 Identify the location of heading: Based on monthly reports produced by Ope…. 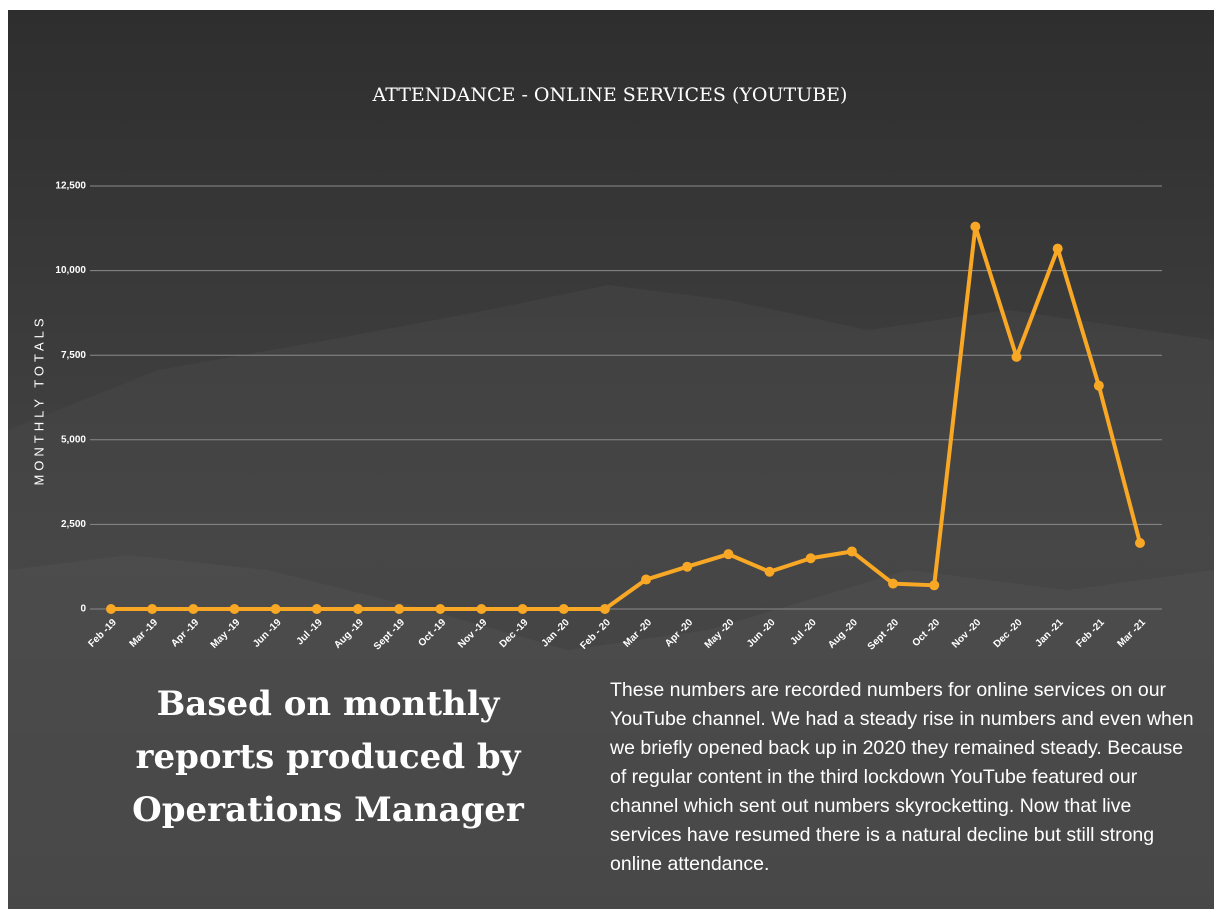
(328, 757).